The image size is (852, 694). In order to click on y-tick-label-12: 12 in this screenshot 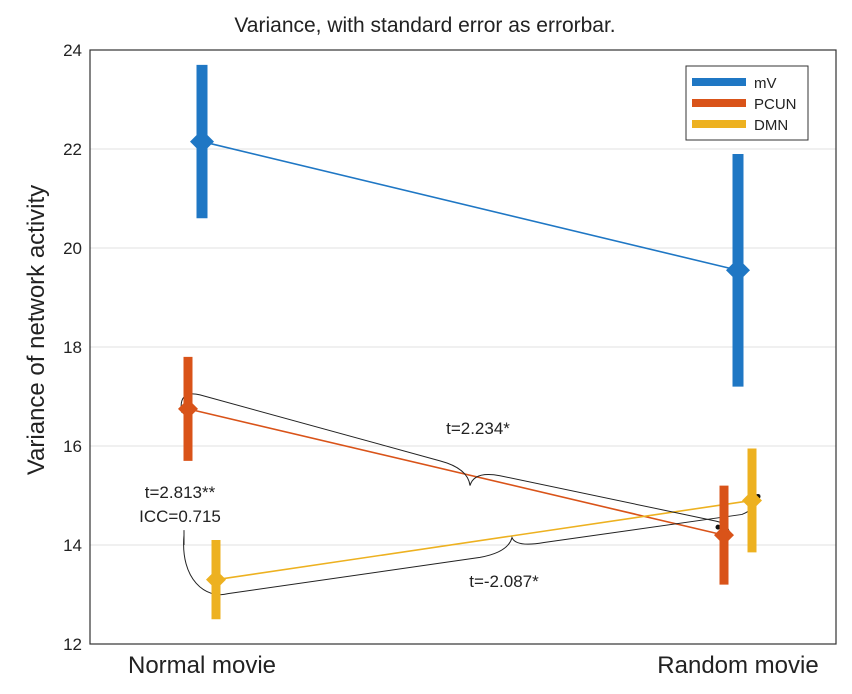, I will do `click(72, 644)`.